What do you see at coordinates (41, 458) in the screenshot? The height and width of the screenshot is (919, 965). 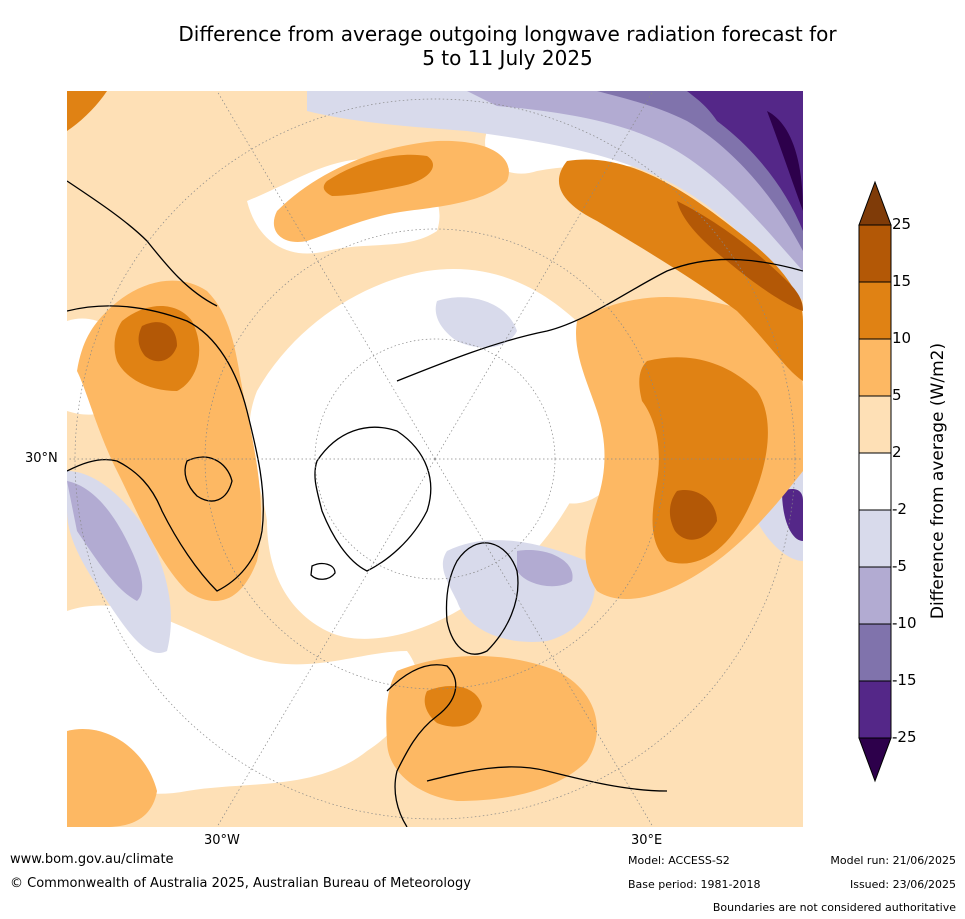 I see `lat-label-30n: 30°N` at bounding box center [41, 458].